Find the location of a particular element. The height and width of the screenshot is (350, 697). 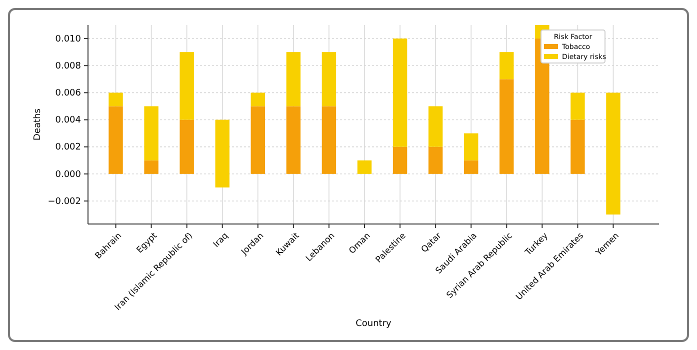

y-tick-label: 0.008 is located at coordinates (68, 66).